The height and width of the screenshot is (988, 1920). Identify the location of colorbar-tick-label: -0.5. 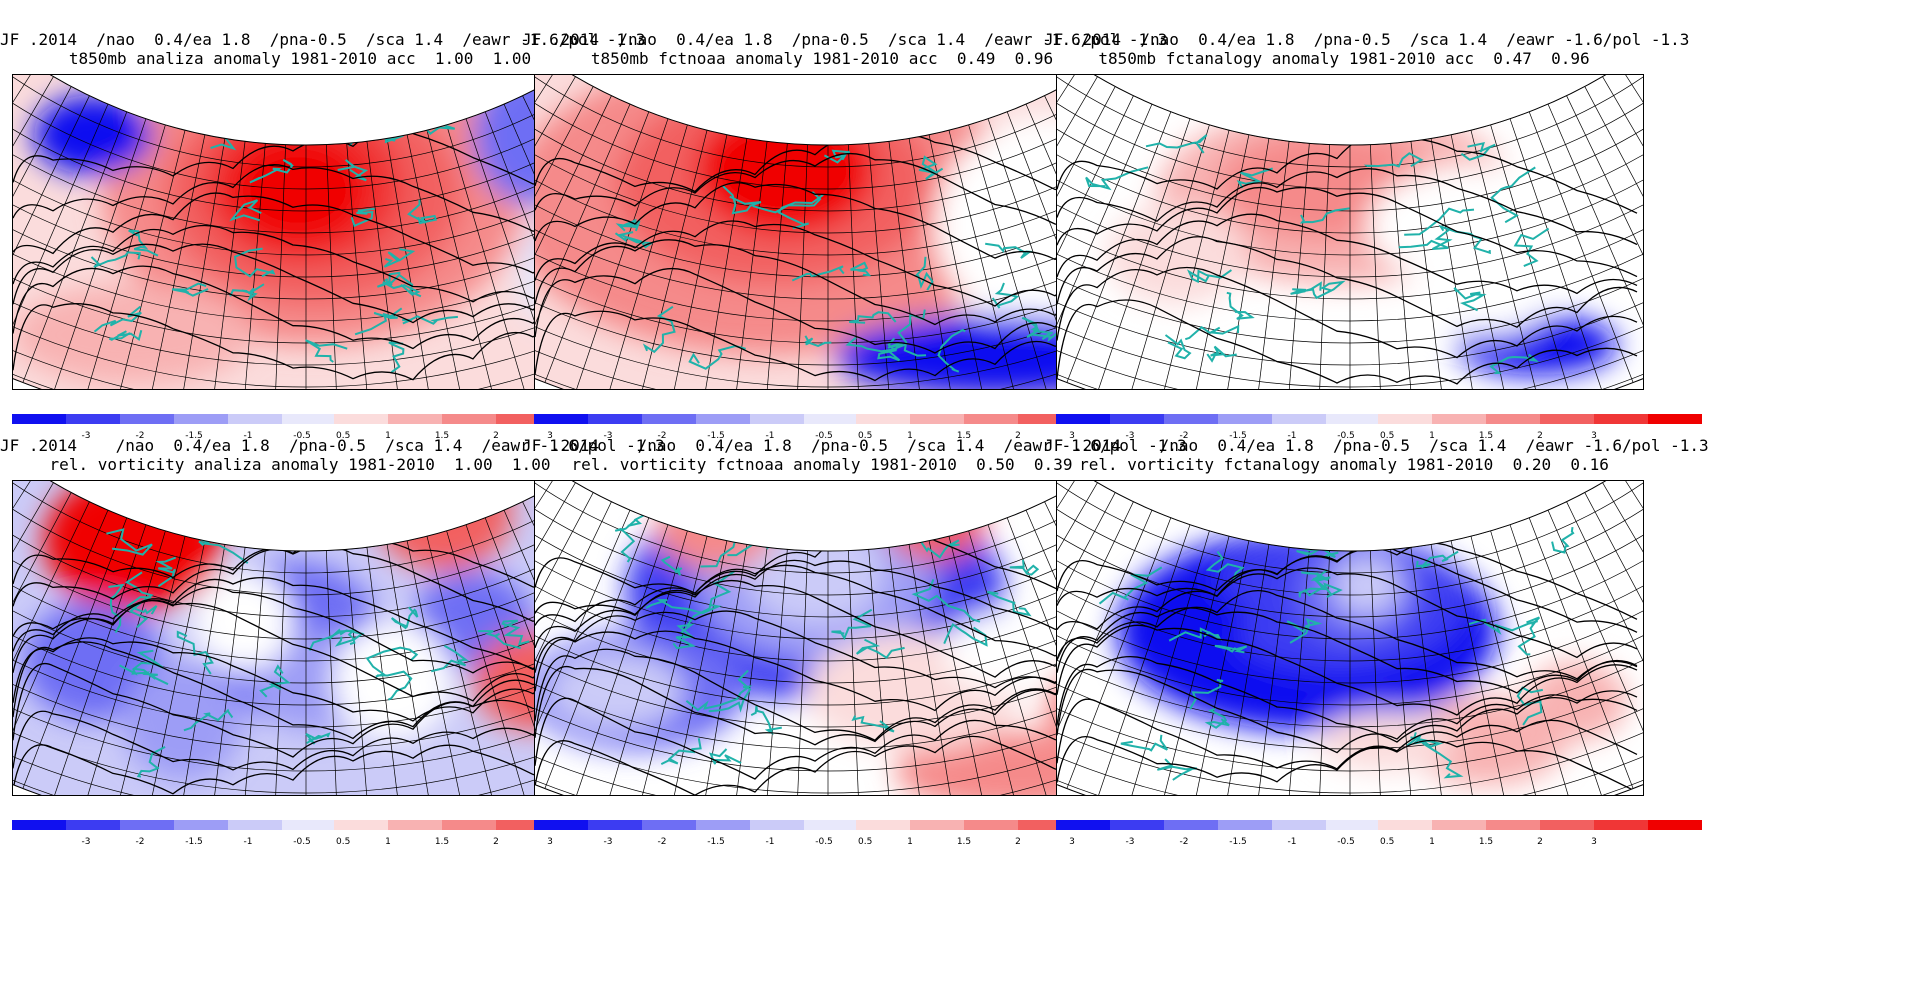
(302, 436).